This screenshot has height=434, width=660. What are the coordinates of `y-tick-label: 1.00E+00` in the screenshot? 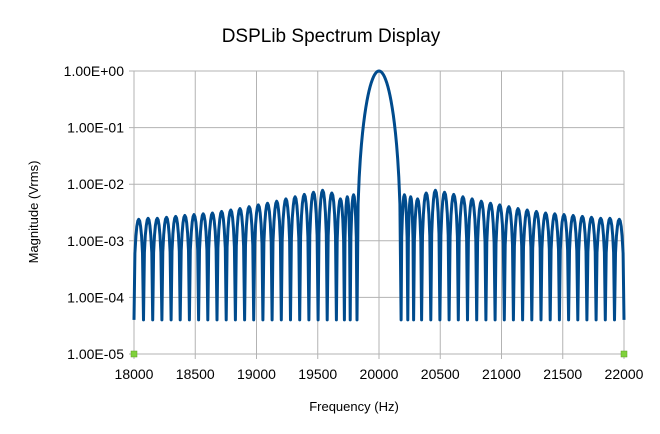 It's located at (94, 71).